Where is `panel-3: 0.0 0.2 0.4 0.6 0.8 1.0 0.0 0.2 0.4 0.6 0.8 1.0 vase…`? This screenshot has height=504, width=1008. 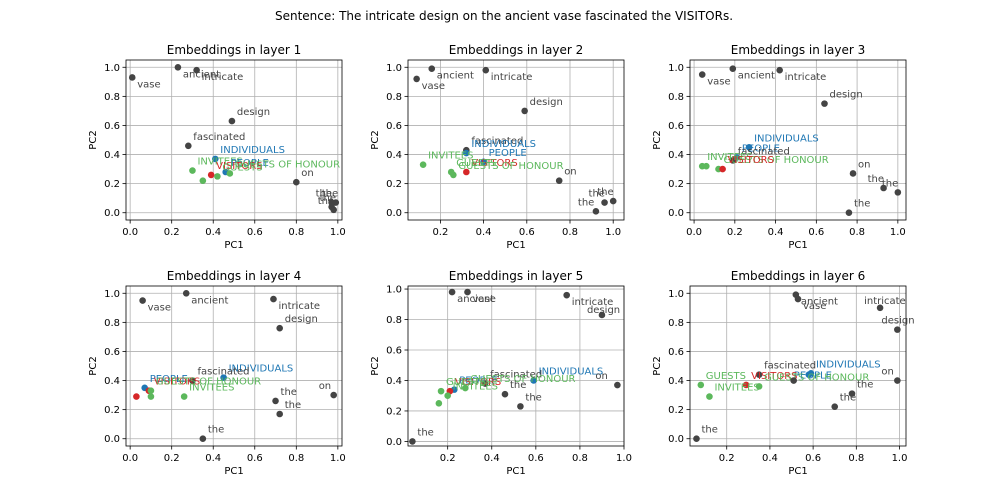 panel-3: 0.0 0.2 0.4 0.6 0.8 1.0 0.0 0.2 0.4 0.6 0.8 1.0 vase… is located at coordinates (779, 147).